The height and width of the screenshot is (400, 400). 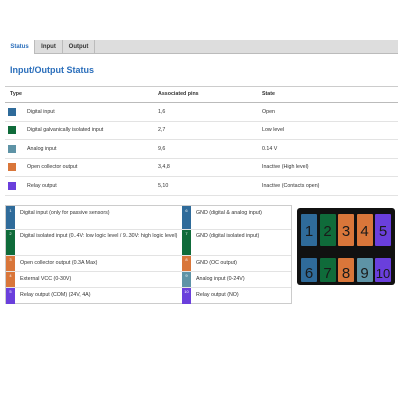 I want to click on table-cell: 9,6, so click(x=162, y=148).